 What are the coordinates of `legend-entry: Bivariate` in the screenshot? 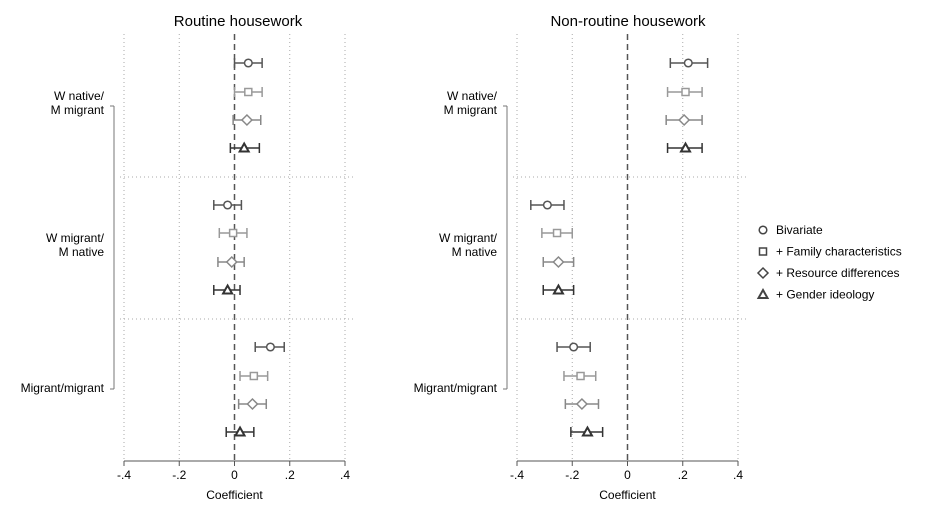 It's located at (799, 230).